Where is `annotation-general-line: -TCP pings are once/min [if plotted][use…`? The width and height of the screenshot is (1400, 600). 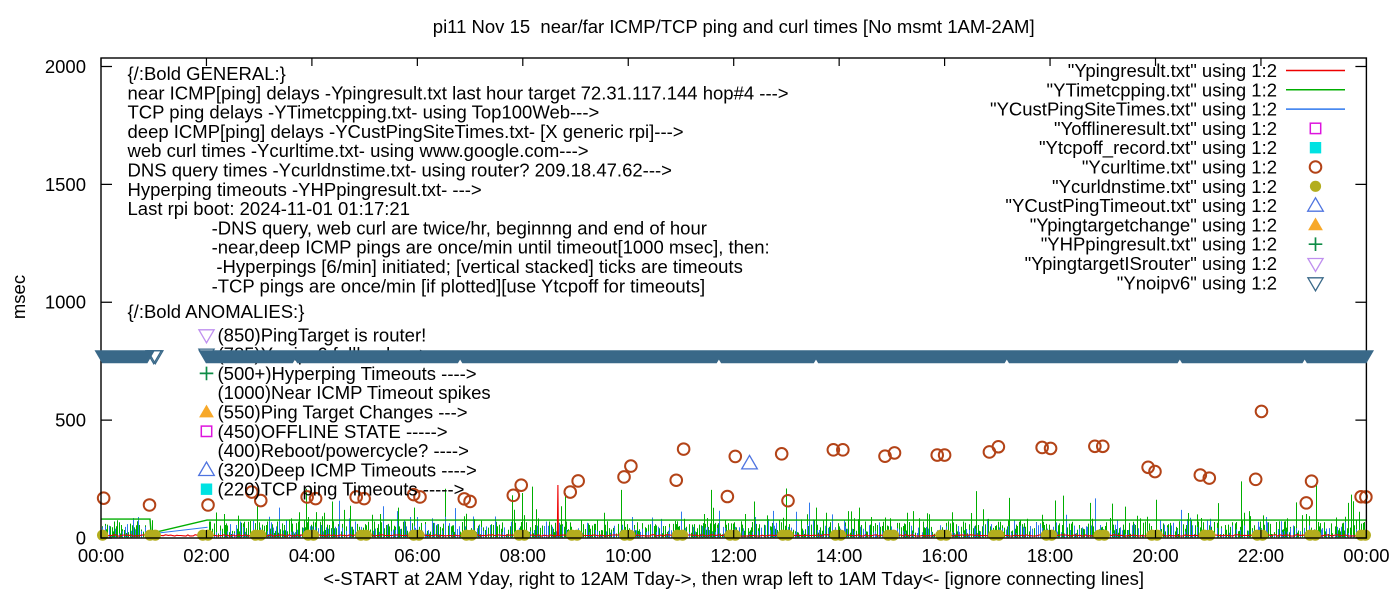
annotation-general-line: -TCP pings are once/min [if plotted][use… is located at coordinates (459, 285).